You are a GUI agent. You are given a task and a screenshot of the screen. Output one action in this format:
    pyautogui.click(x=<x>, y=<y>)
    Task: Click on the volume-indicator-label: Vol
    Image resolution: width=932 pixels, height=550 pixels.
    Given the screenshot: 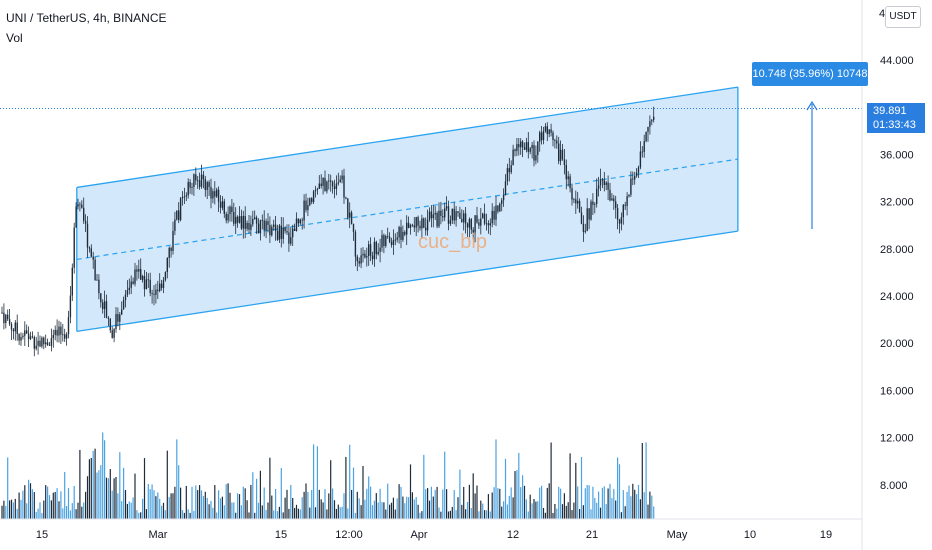 What is the action you would take?
    pyautogui.click(x=14, y=38)
    